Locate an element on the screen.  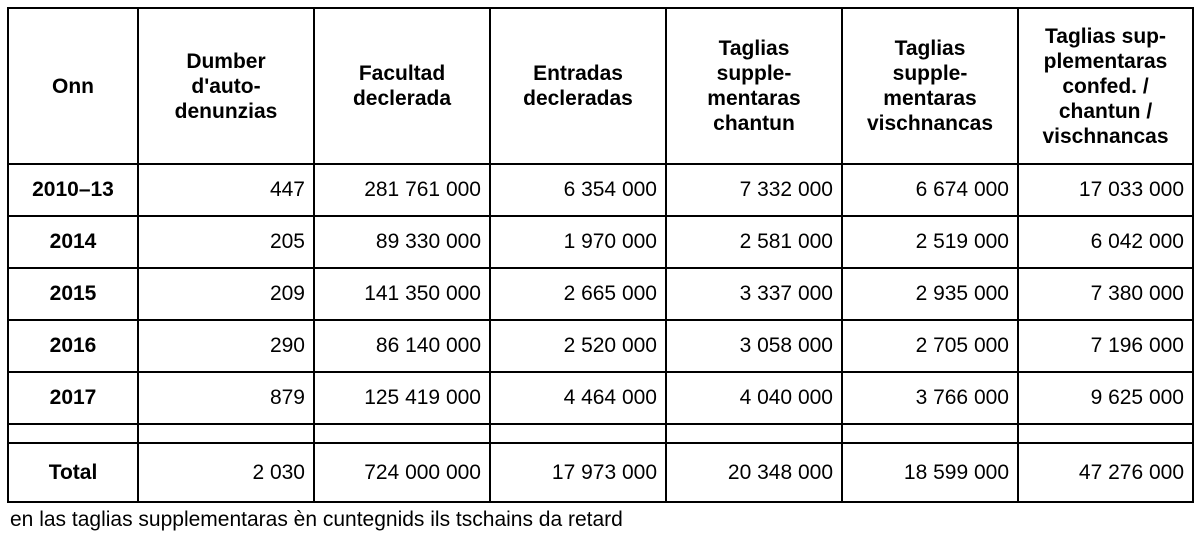
declared-income-cell: 2 665 000 is located at coordinates (578, 294).